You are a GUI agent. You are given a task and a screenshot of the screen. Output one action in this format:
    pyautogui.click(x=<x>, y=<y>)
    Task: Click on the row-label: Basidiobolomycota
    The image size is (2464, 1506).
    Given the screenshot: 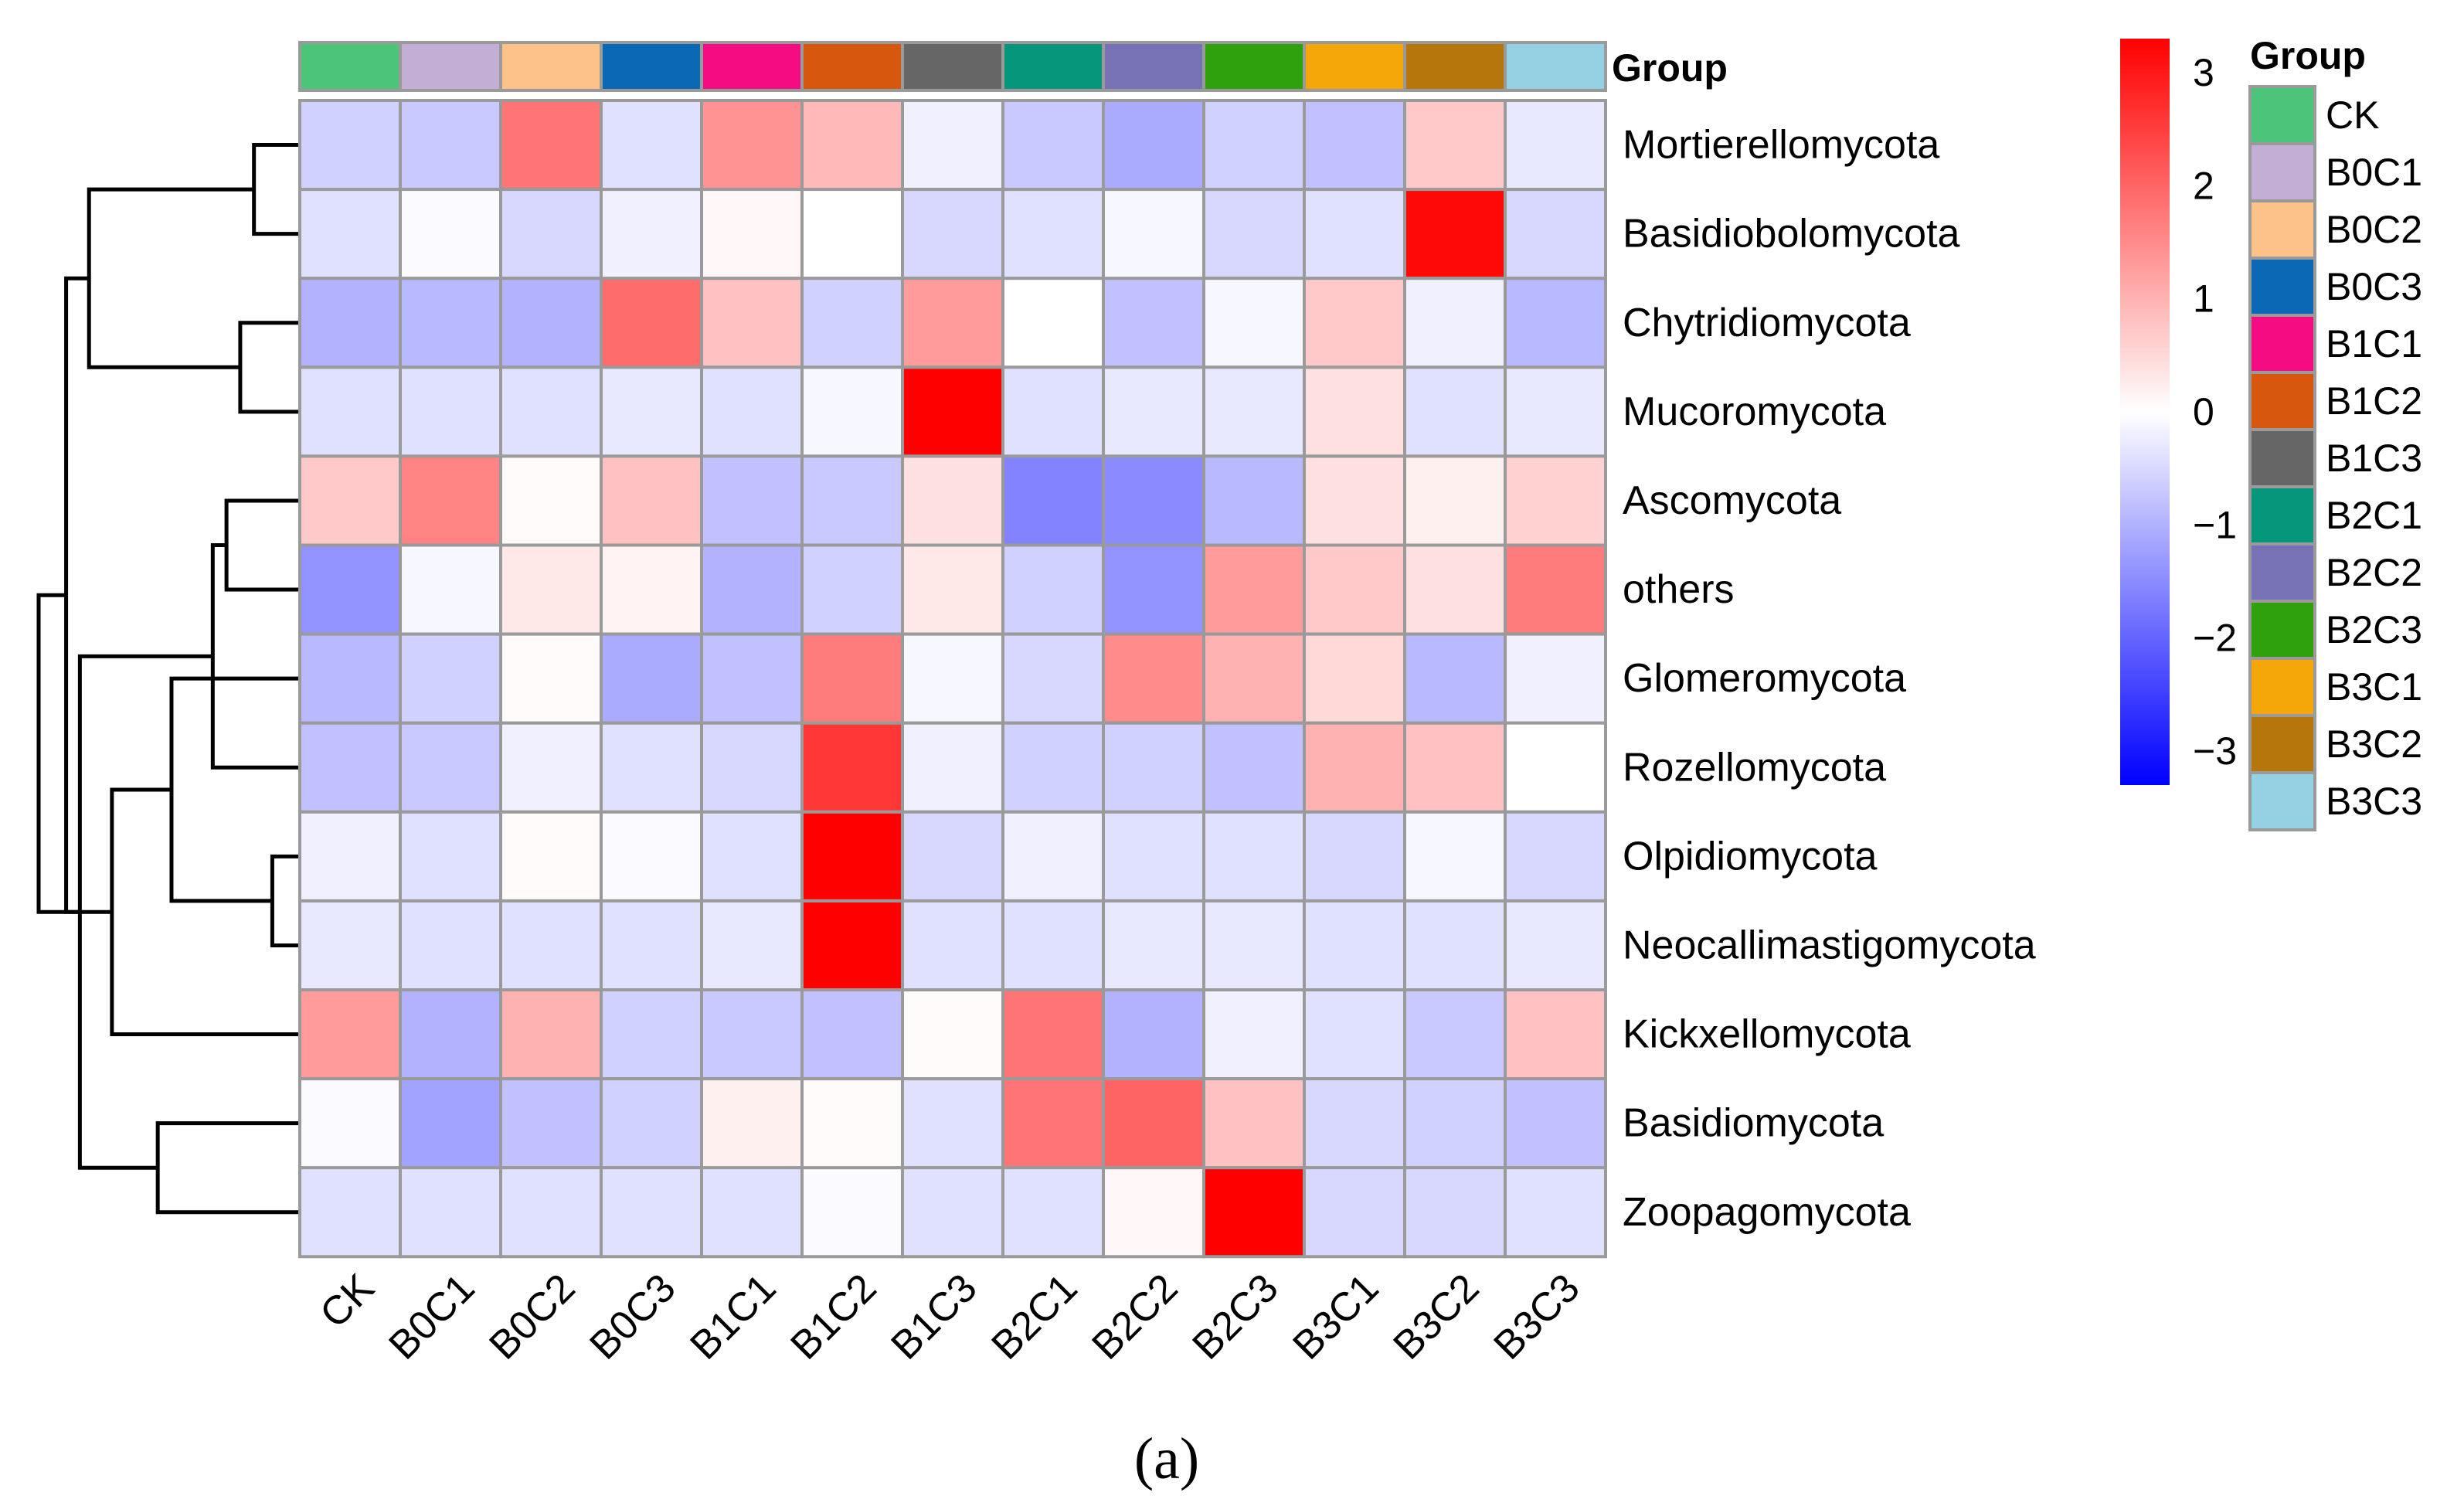 What is the action you would take?
    pyautogui.click(x=1791, y=234)
    